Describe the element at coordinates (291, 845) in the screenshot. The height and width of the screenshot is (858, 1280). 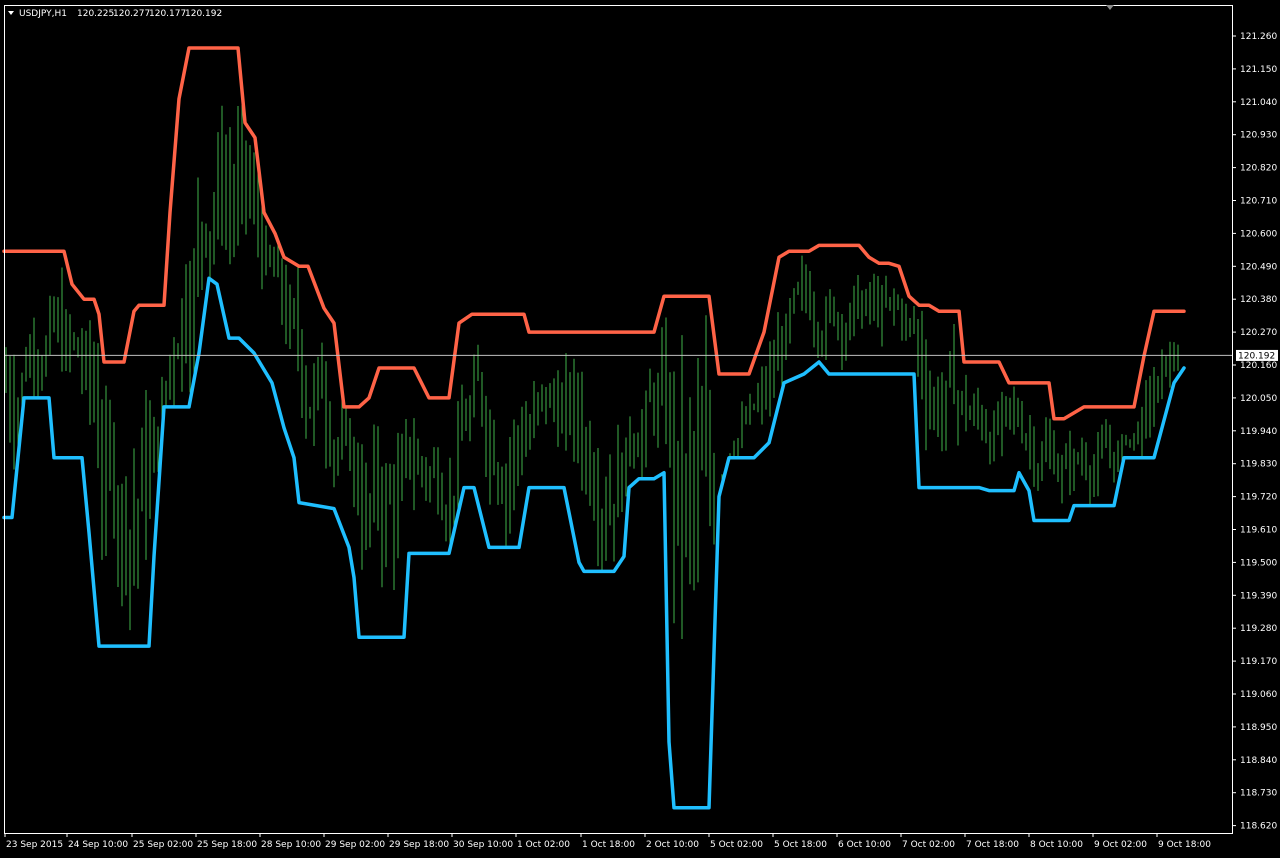
I see `time-tick-label: 28 Sep 10:00` at that location.